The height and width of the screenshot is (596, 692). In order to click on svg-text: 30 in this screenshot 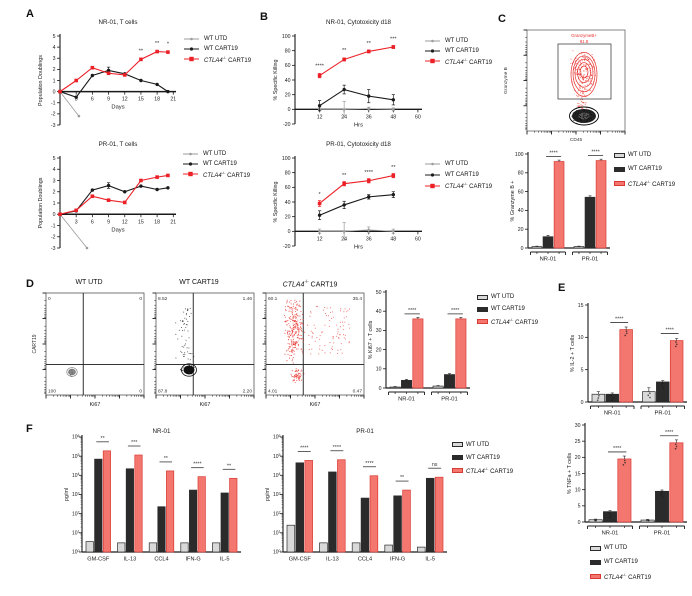, I will do `click(379, 331)`.